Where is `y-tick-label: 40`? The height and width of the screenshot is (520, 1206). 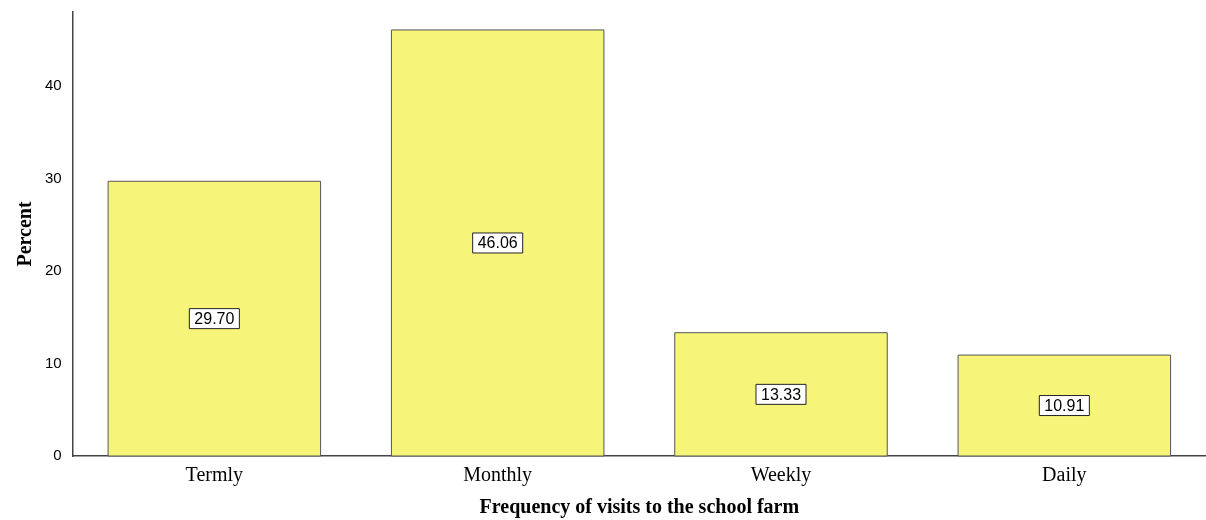
y-tick-label: 40 is located at coordinates (53, 85).